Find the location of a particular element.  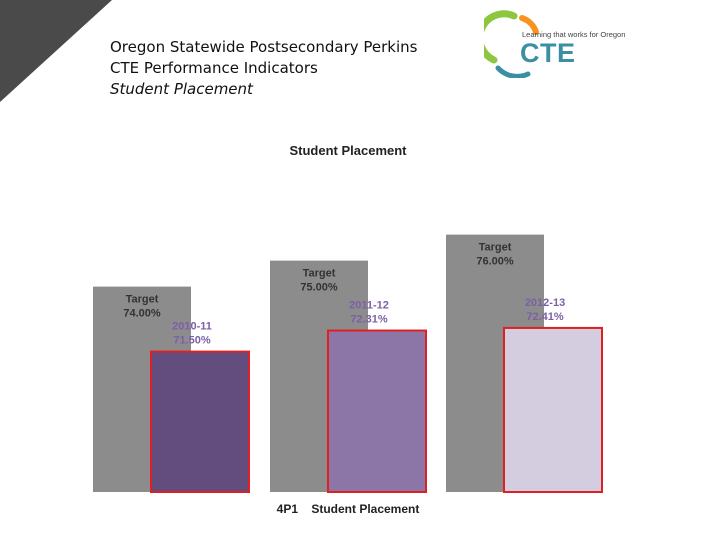

x-axis-label: 4P1 Student Placement is located at coordinates (348, 509).